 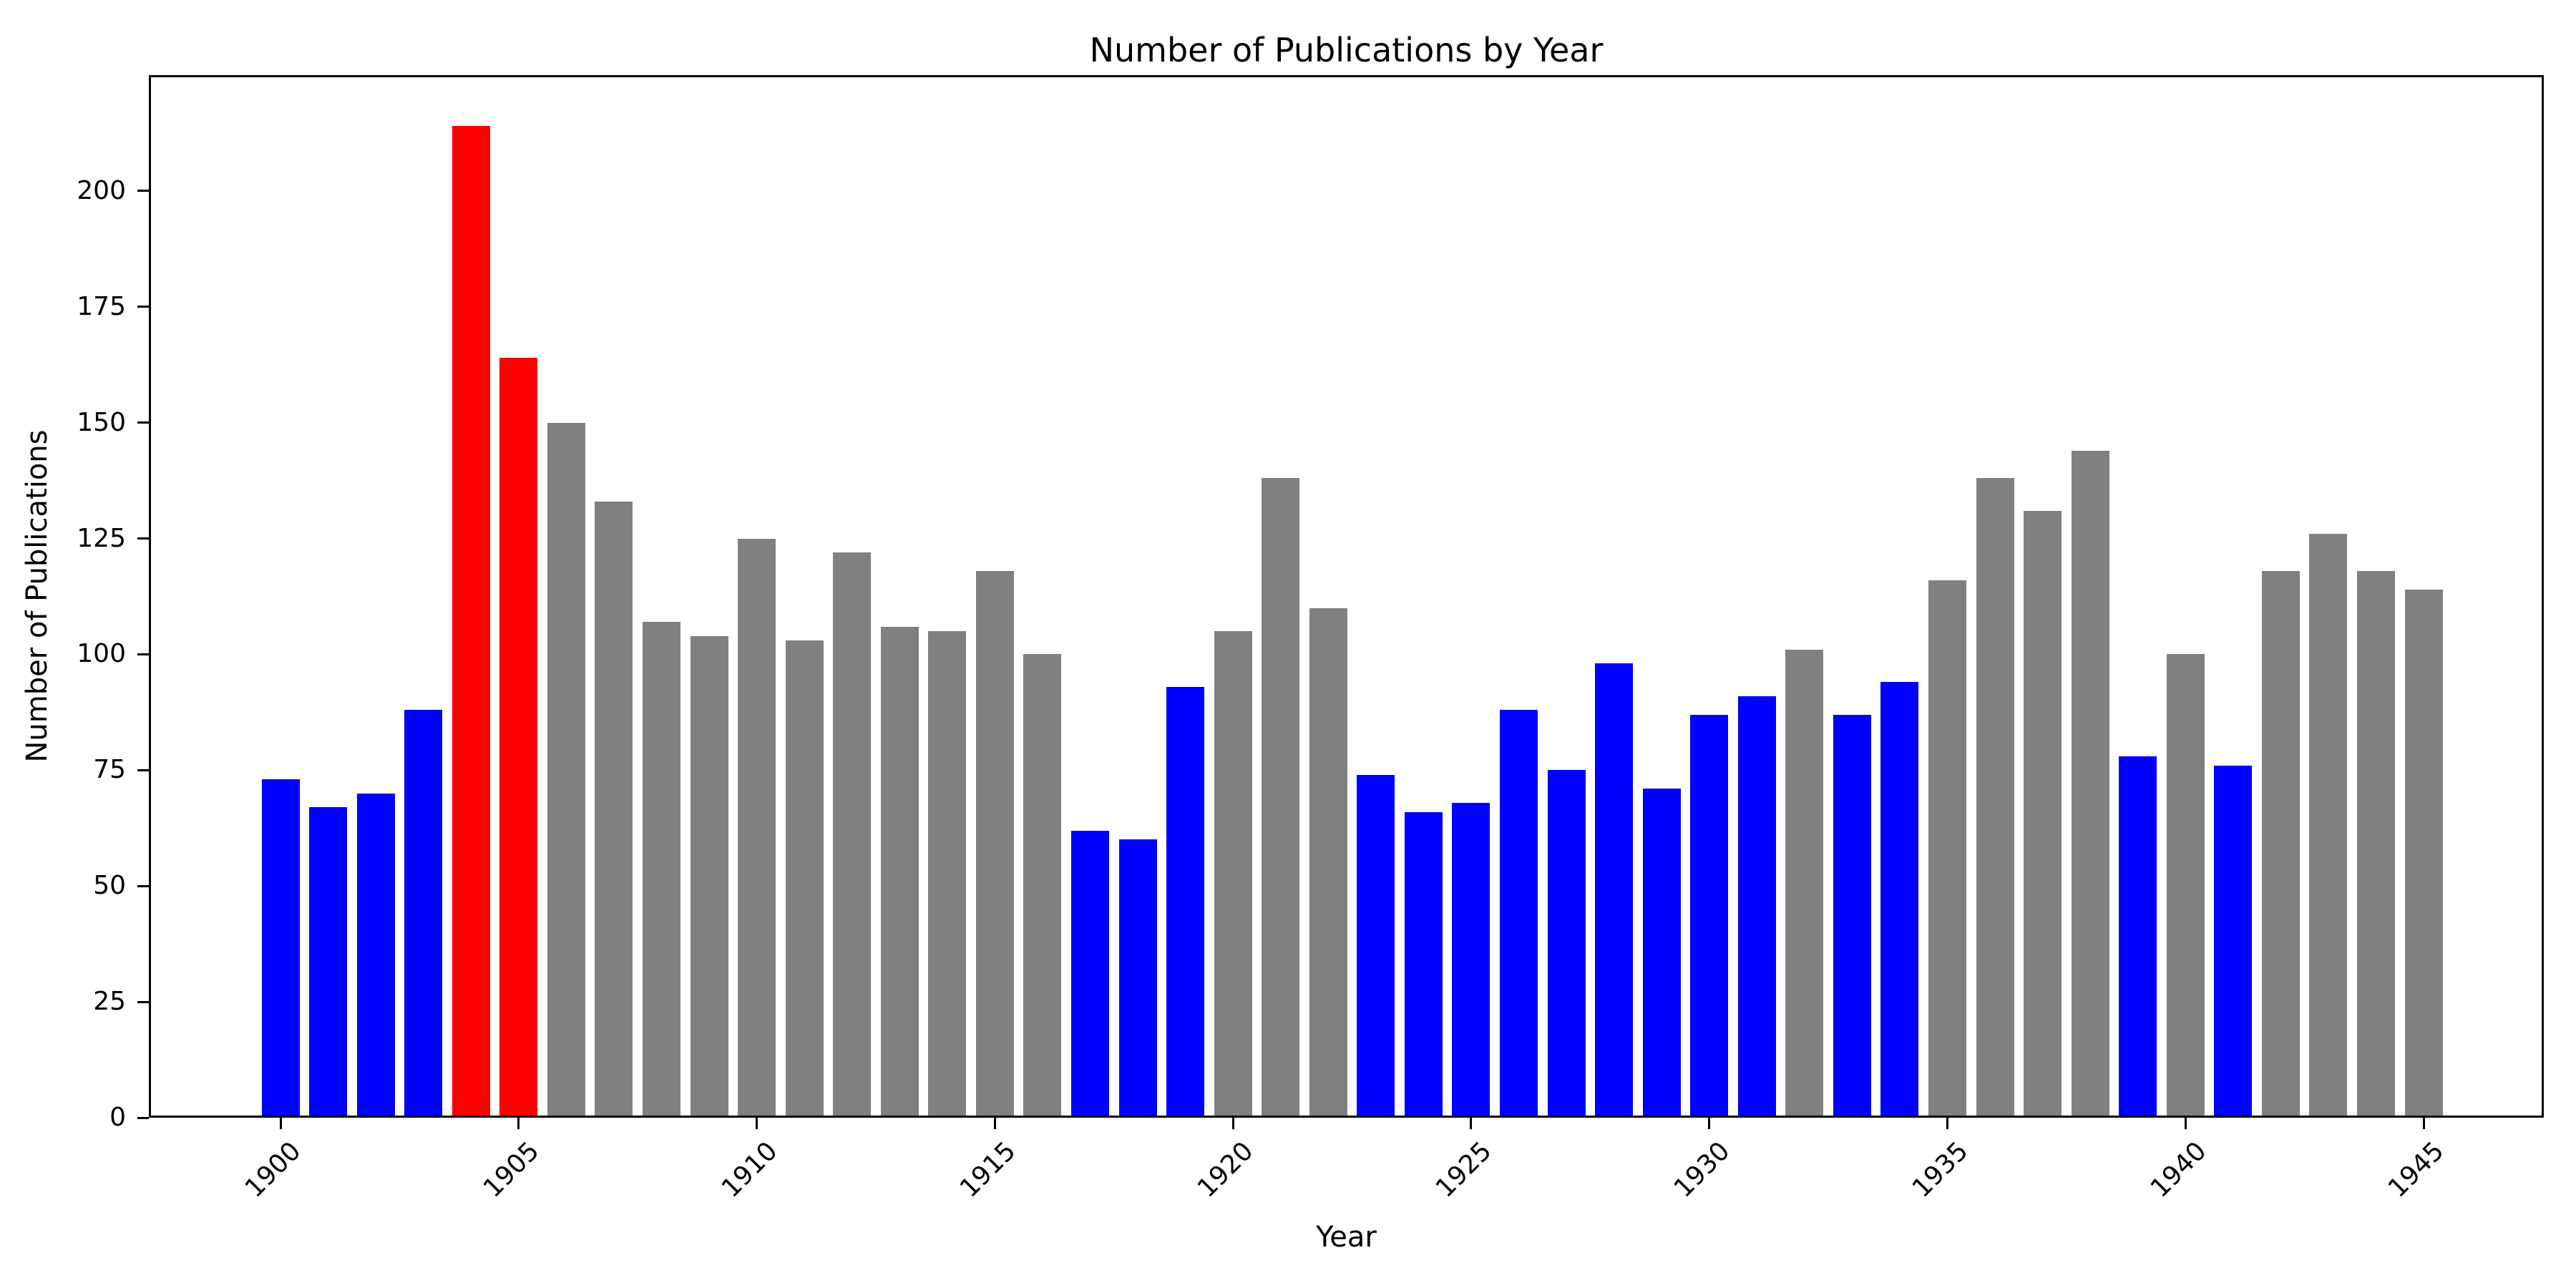 What do you see at coordinates (1995, 798) in the screenshot?
I see `bar-1936` at bounding box center [1995, 798].